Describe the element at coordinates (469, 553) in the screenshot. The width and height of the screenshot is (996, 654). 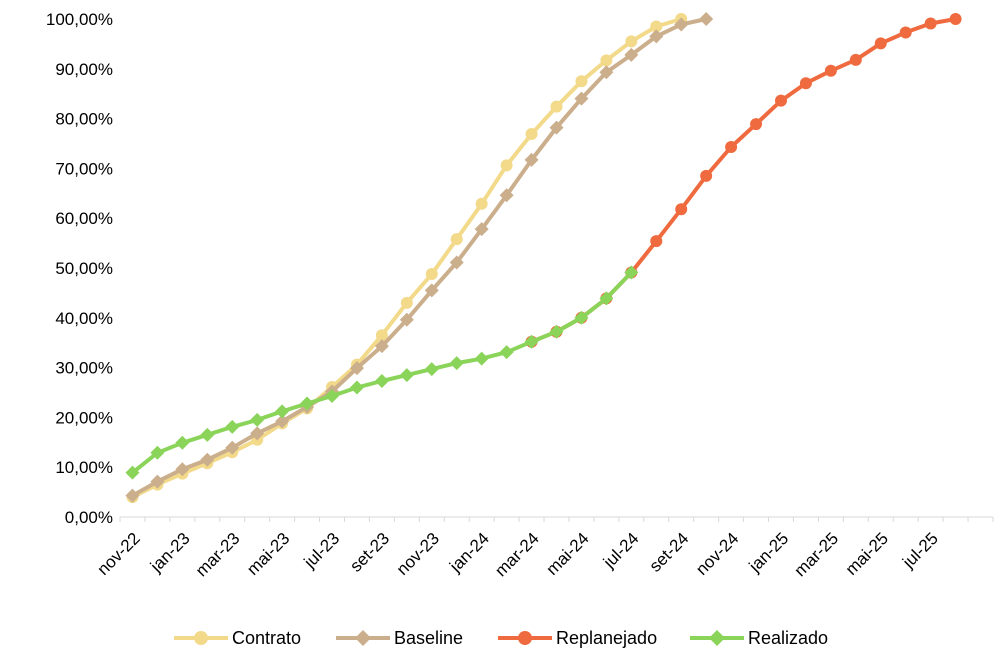
I see `x-tick-label: jan-24` at that location.